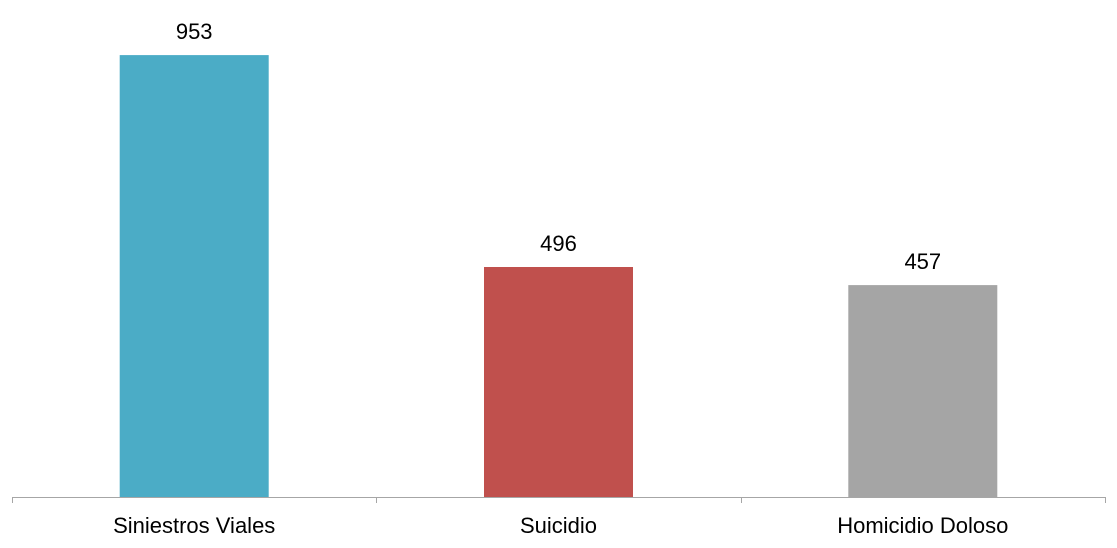  I want to click on data-label: 496, so click(558, 243).